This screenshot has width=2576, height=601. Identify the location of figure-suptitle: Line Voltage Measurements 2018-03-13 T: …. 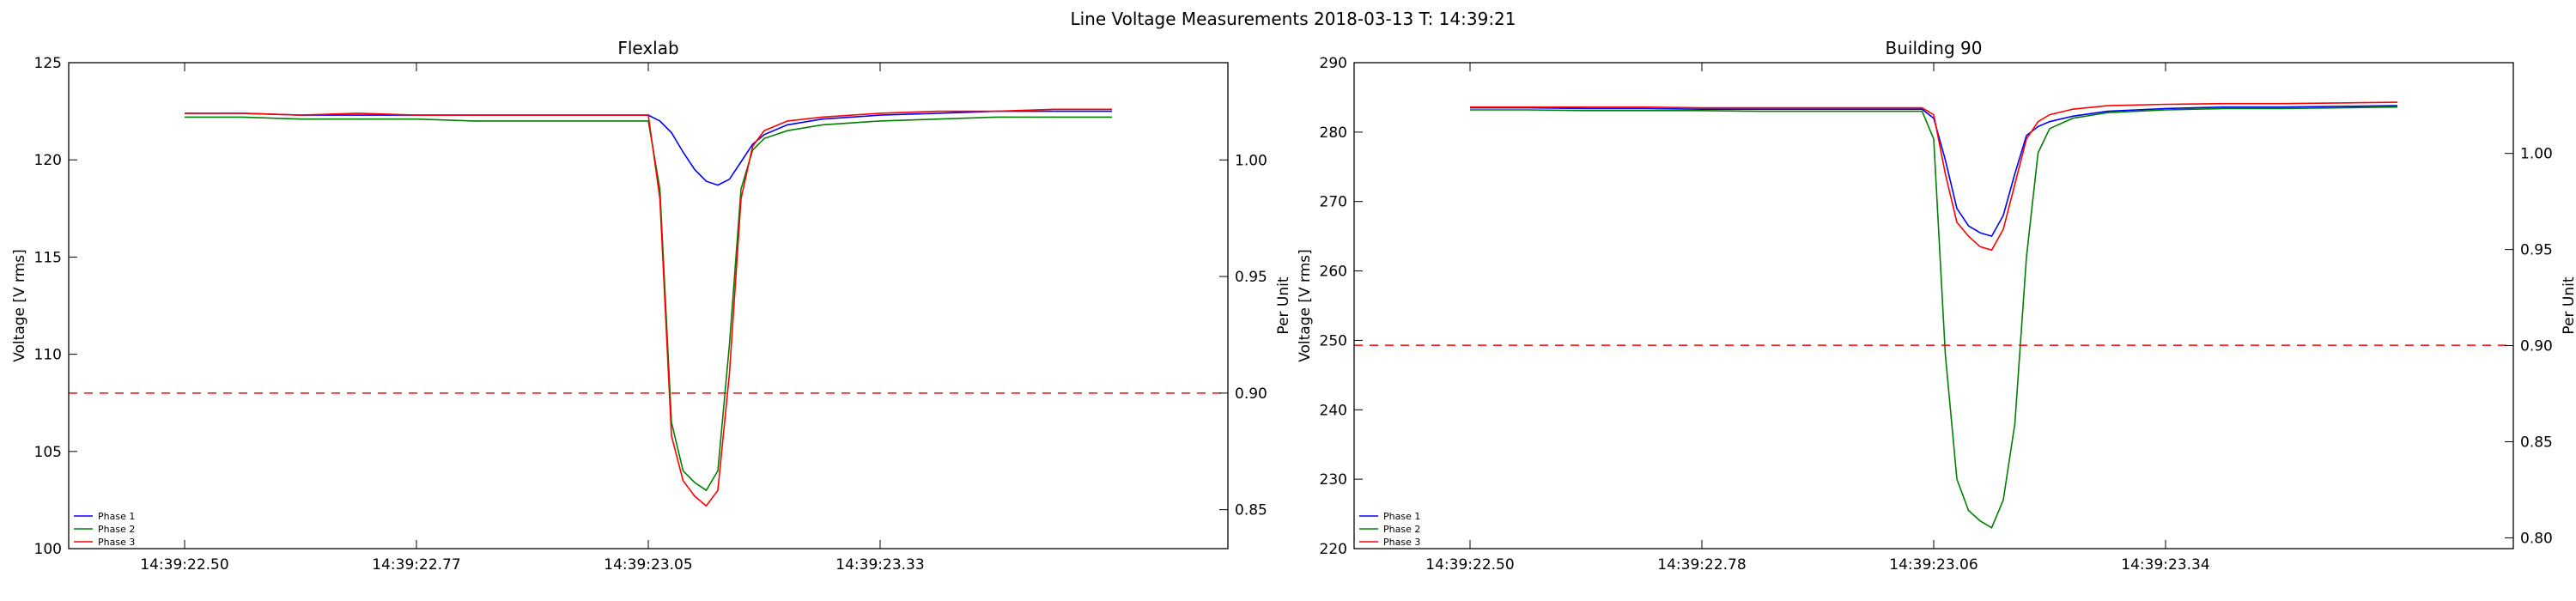
(1293, 19).